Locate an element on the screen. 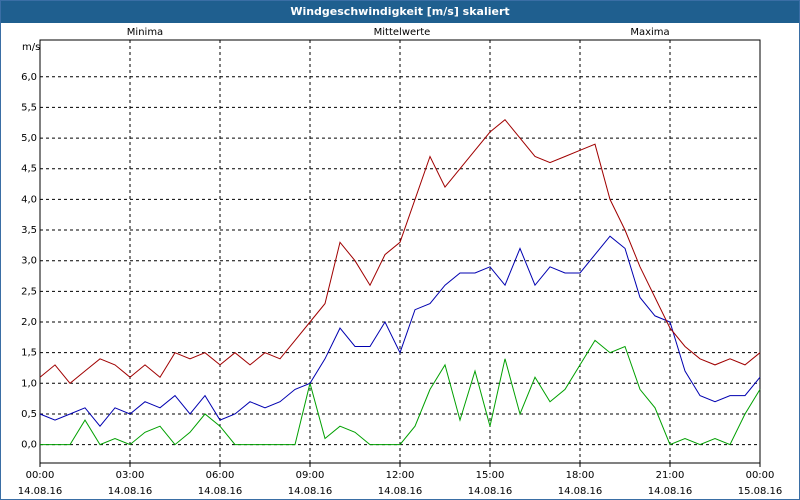 Image resolution: width=800 pixels, height=500 pixels. legend-maxima: Maxima is located at coordinates (649, 32).